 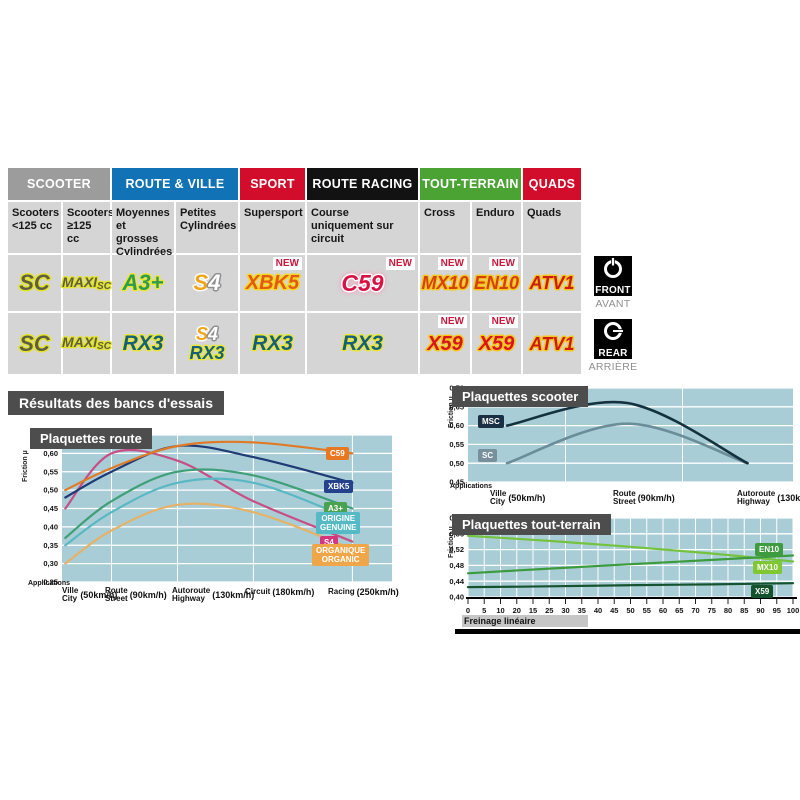 I want to click on column-header: Enduro, so click(x=496, y=227).